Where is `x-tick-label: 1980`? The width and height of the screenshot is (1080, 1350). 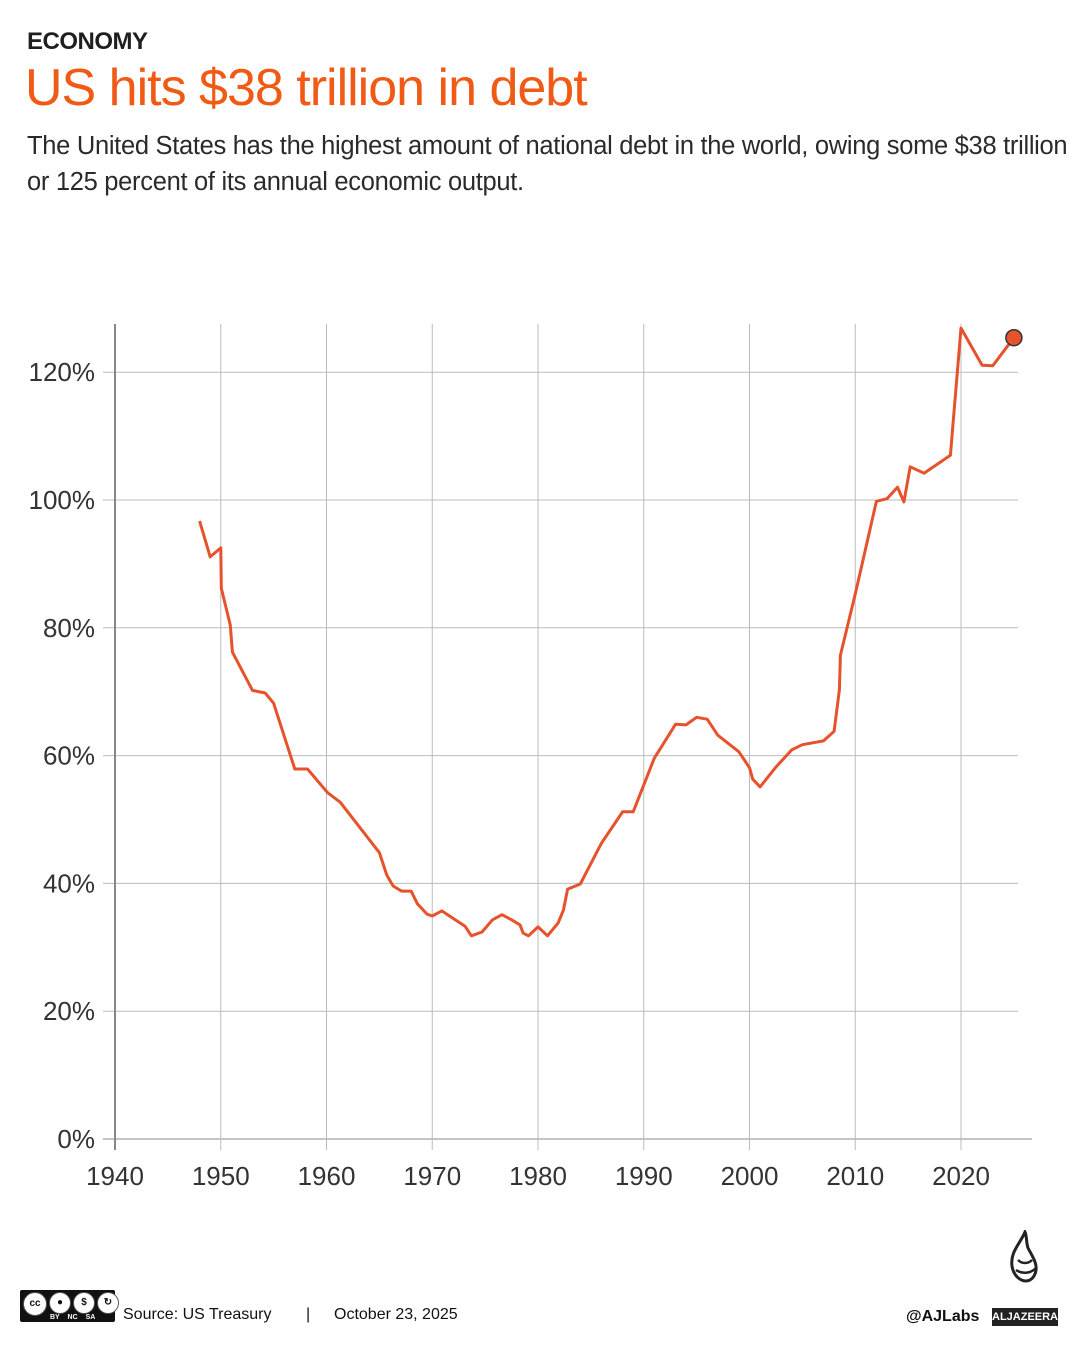 x-tick-label: 1980 is located at coordinates (538, 1176).